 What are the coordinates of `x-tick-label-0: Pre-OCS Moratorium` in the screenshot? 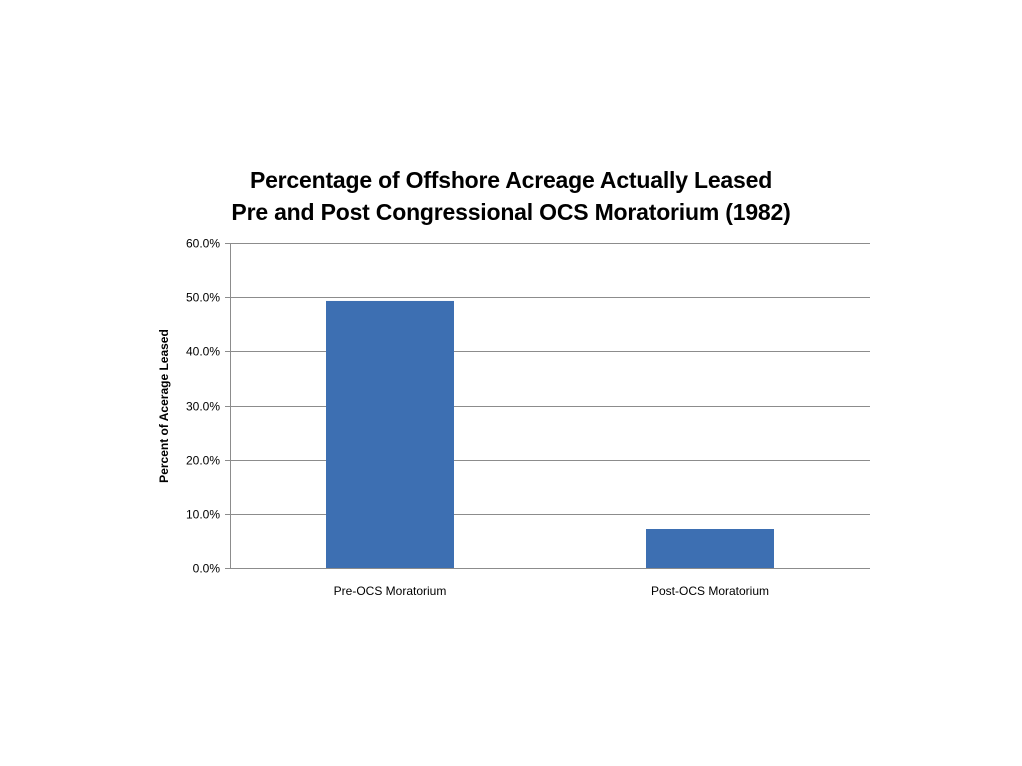 It's located at (390, 591).